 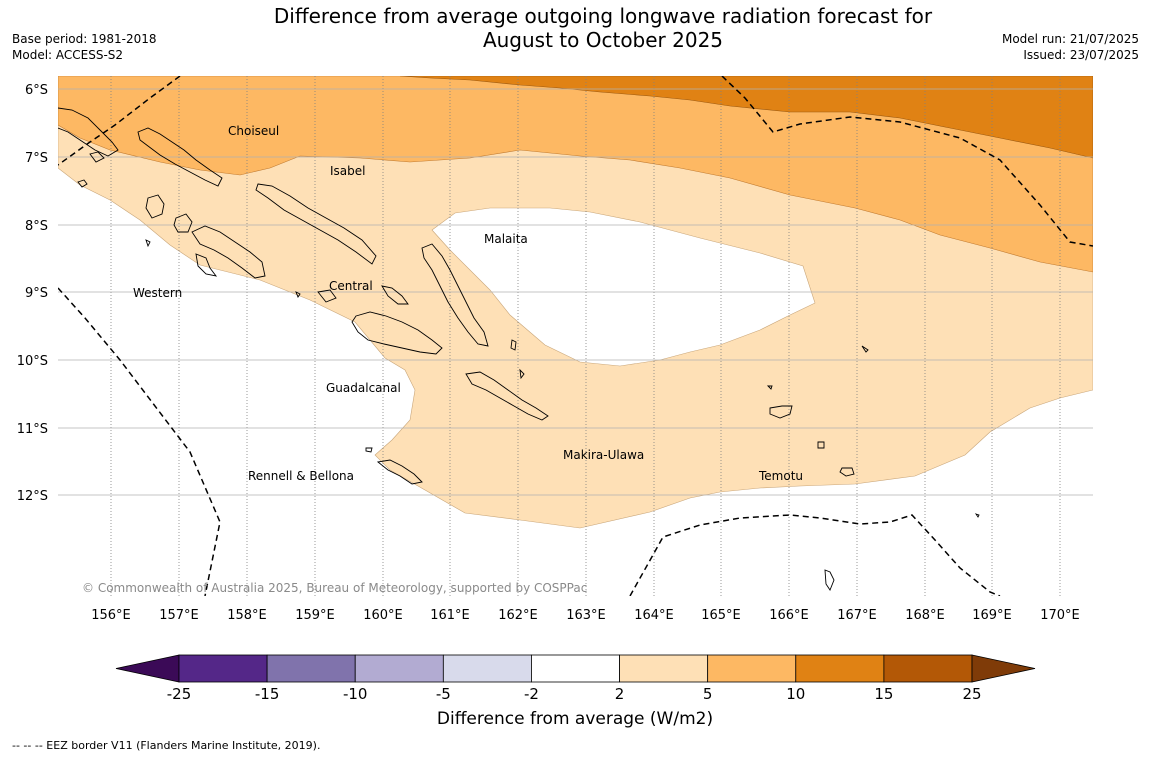 I want to click on colorbar-tick-label: 5, so click(x=708, y=694).